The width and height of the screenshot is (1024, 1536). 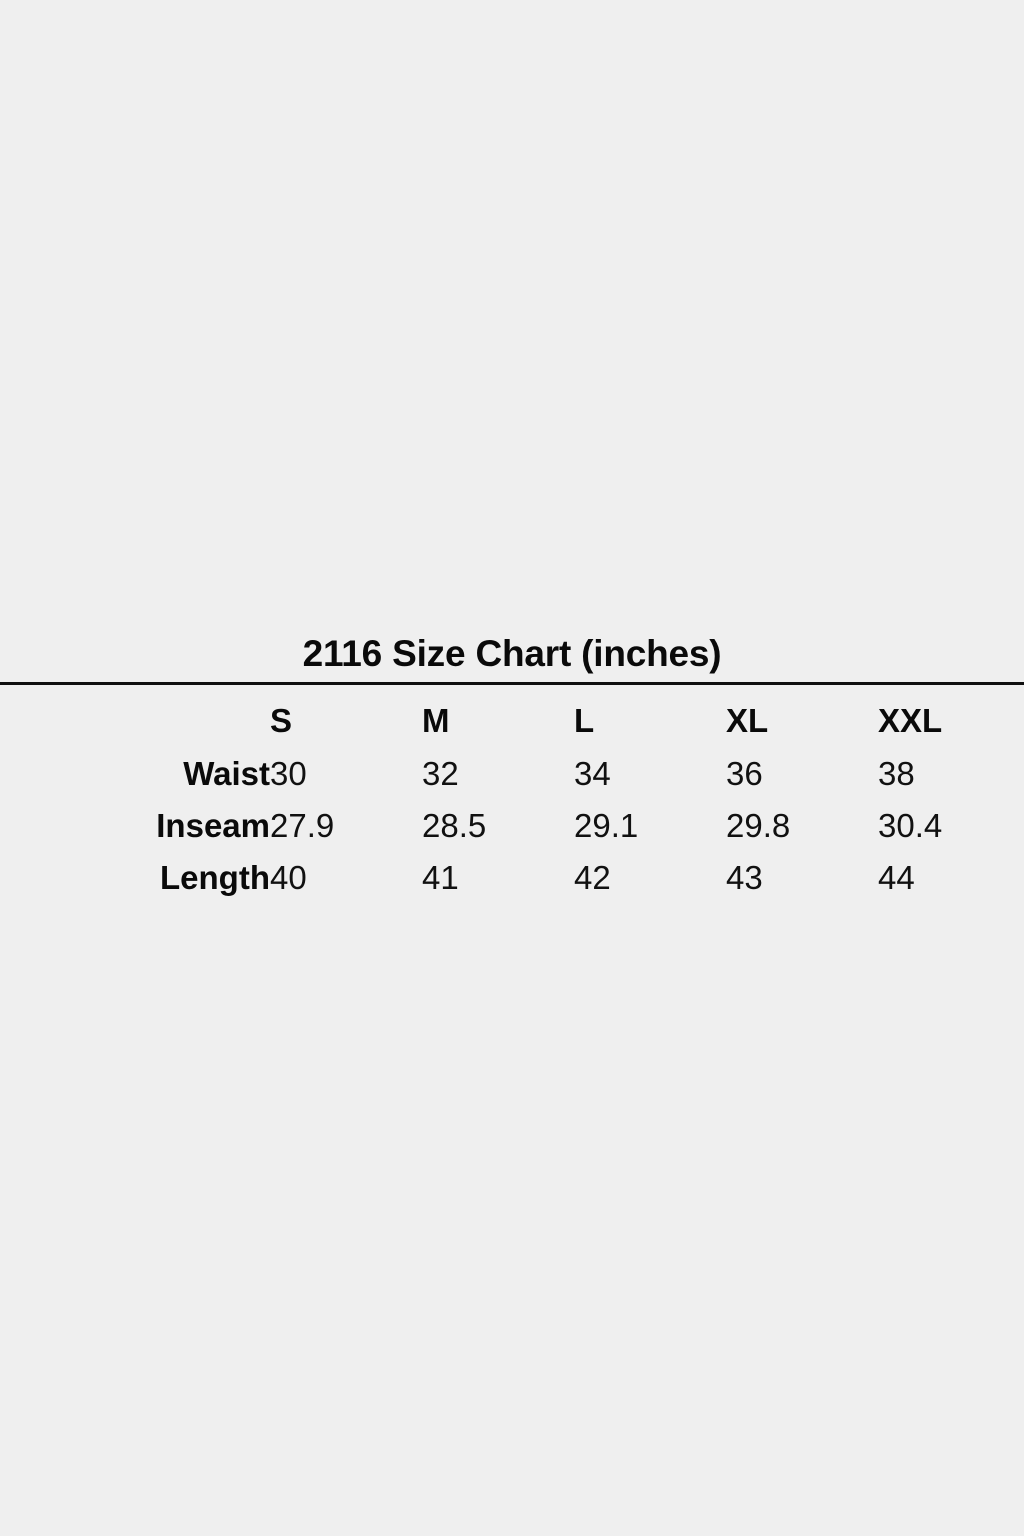 I want to click on column-header-m: M, so click(x=436, y=720).